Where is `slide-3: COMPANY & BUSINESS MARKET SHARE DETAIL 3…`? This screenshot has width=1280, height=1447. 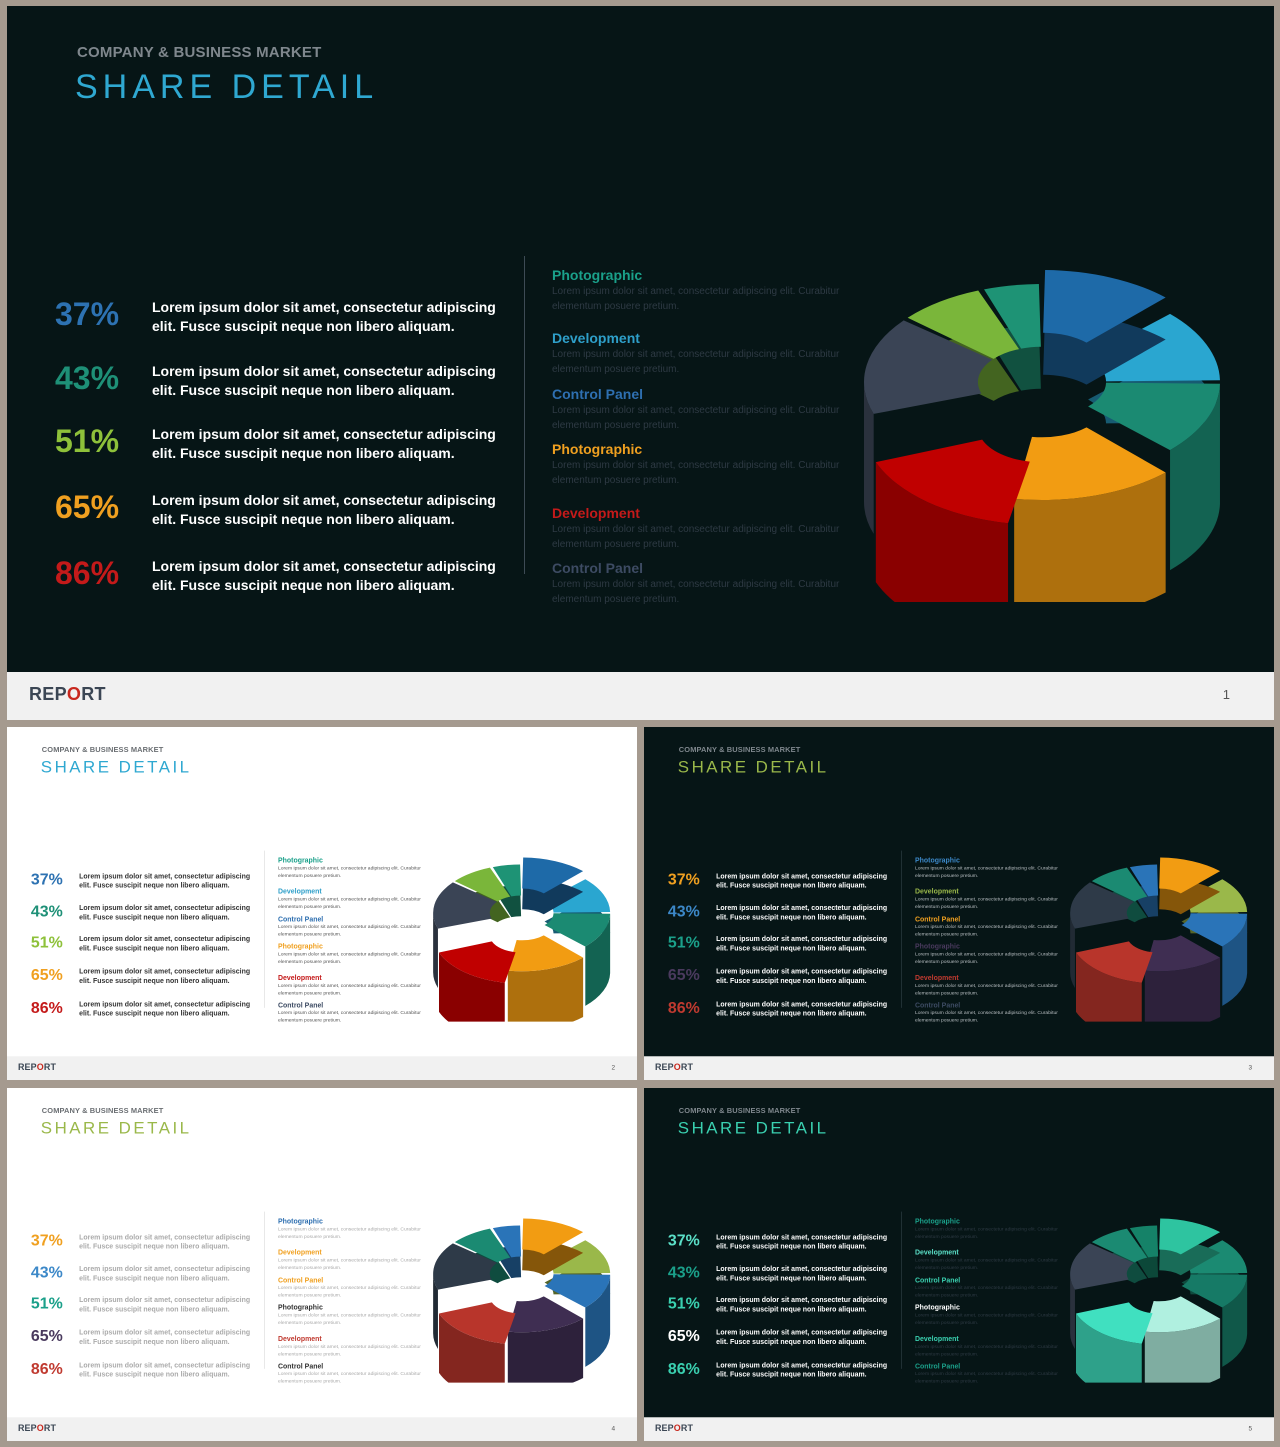 slide-3: COMPANY & BUSINESS MARKET SHARE DETAIL 3… is located at coordinates (959, 903).